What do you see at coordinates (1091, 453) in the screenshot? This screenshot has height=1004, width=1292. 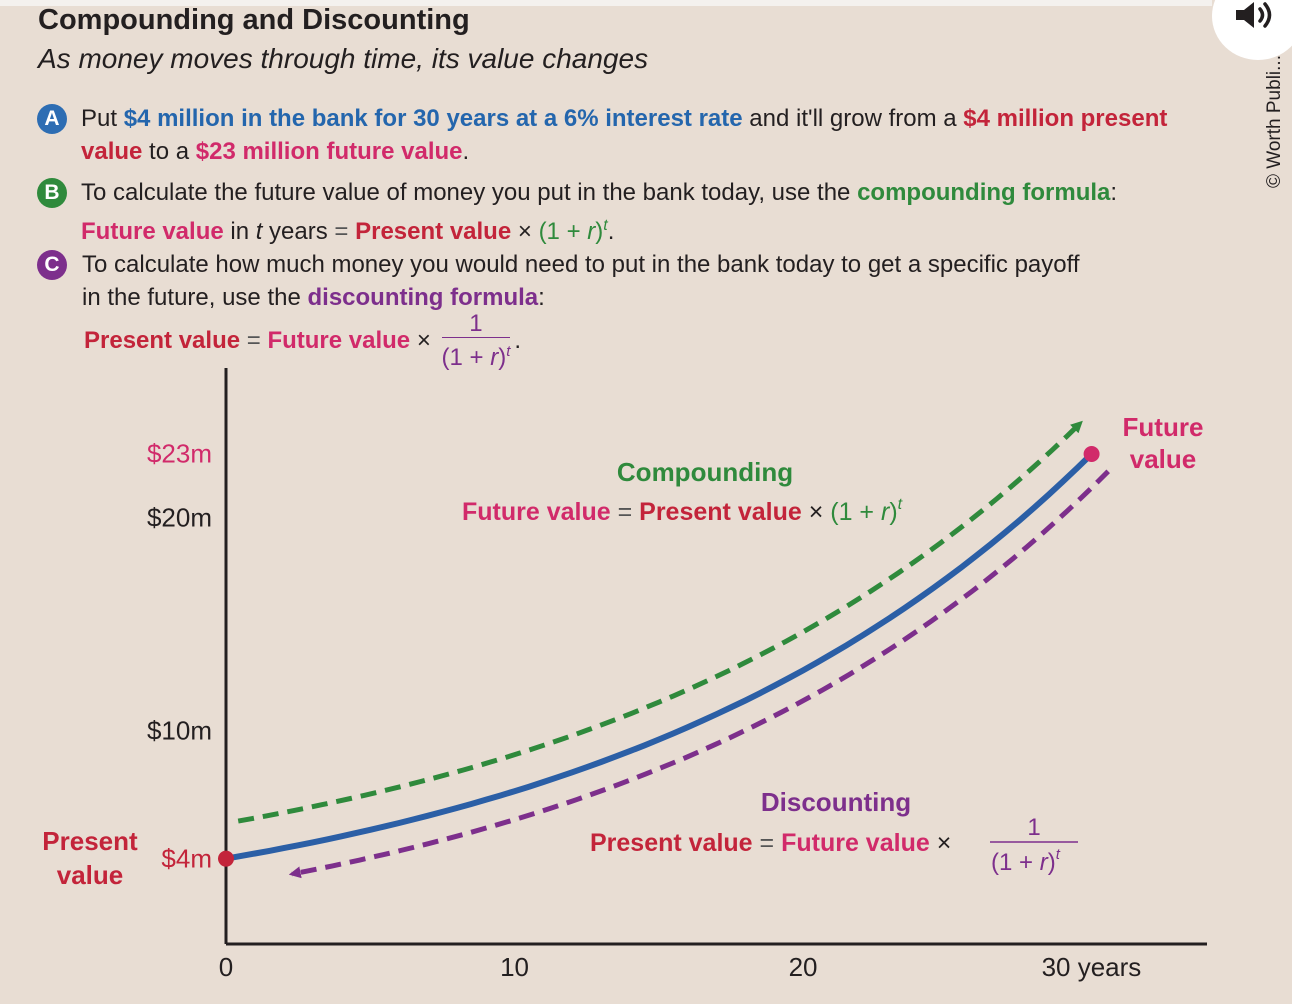 I see `future-value-point` at bounding box center [1091, 453].